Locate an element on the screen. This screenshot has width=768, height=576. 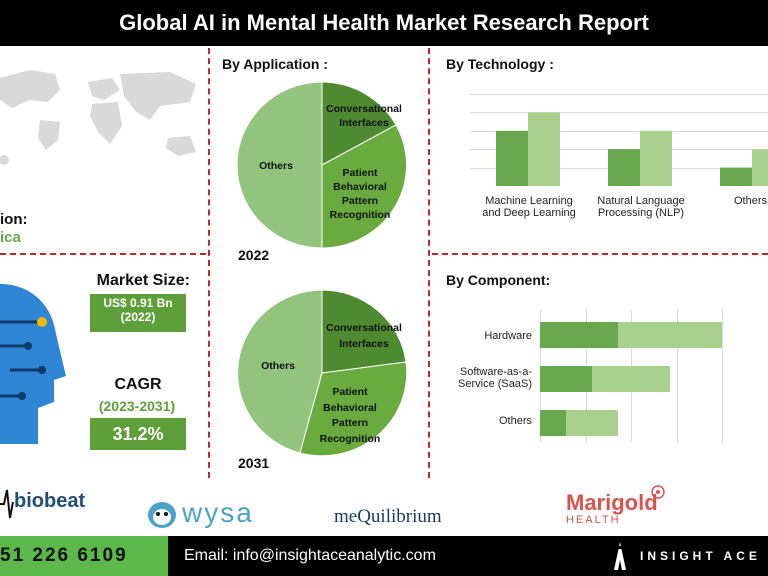
pie-2031-label-pat-3: Pattern is located at coordinates (350, 423).